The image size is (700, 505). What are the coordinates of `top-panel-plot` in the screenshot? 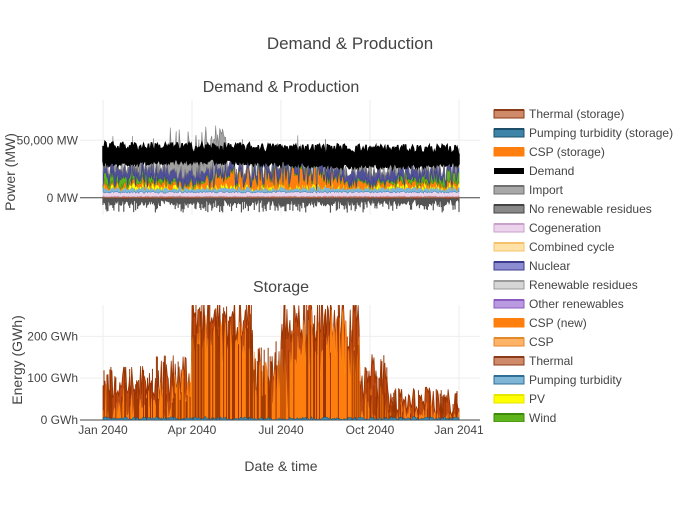 It's located at (281, 169).